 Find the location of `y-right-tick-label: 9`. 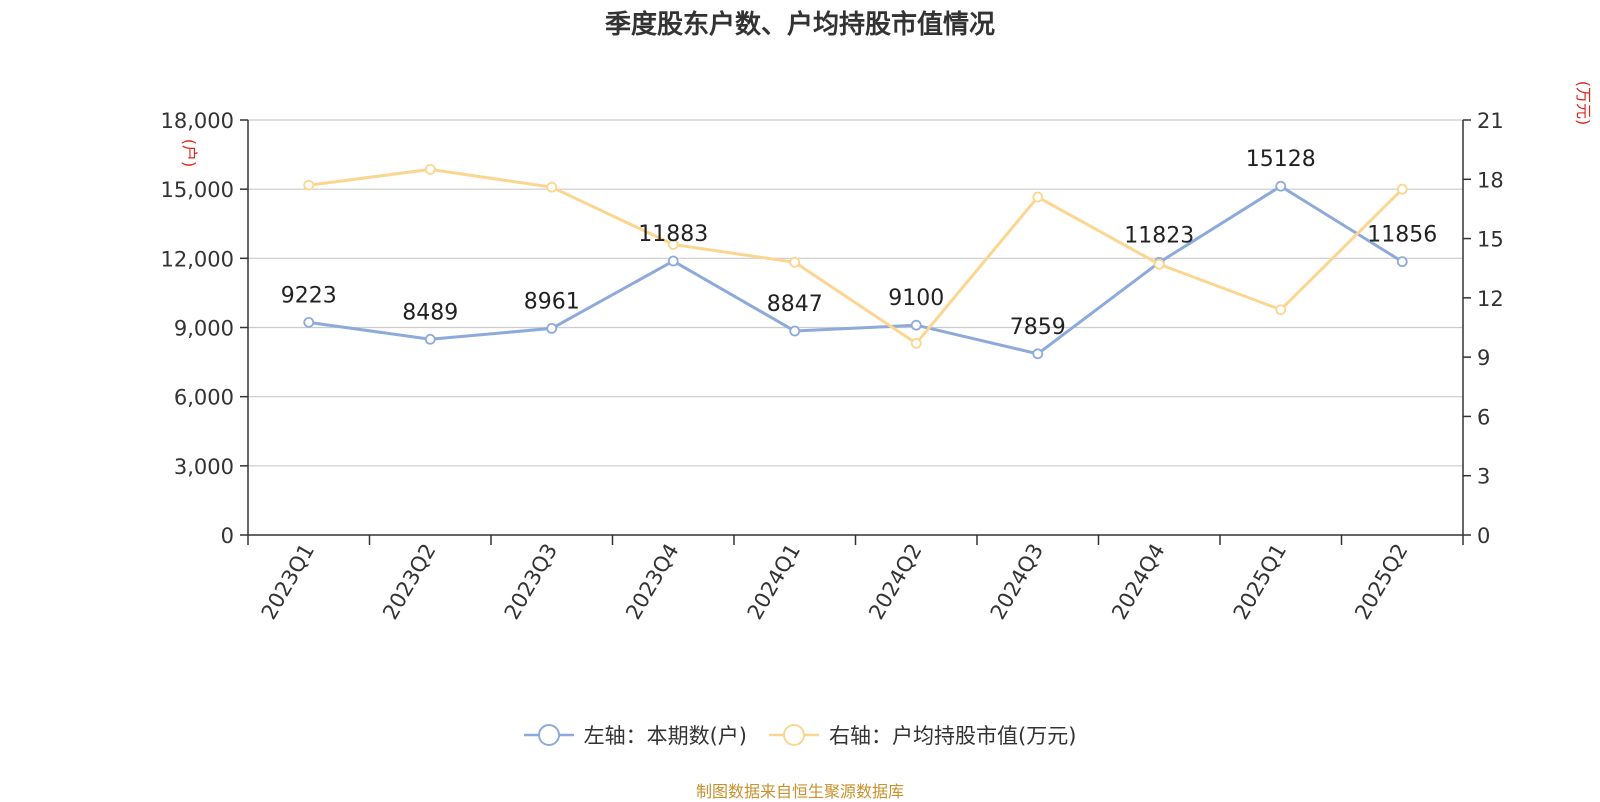

y-right-tick-label: 9 is located at coordinates (1483, 358).